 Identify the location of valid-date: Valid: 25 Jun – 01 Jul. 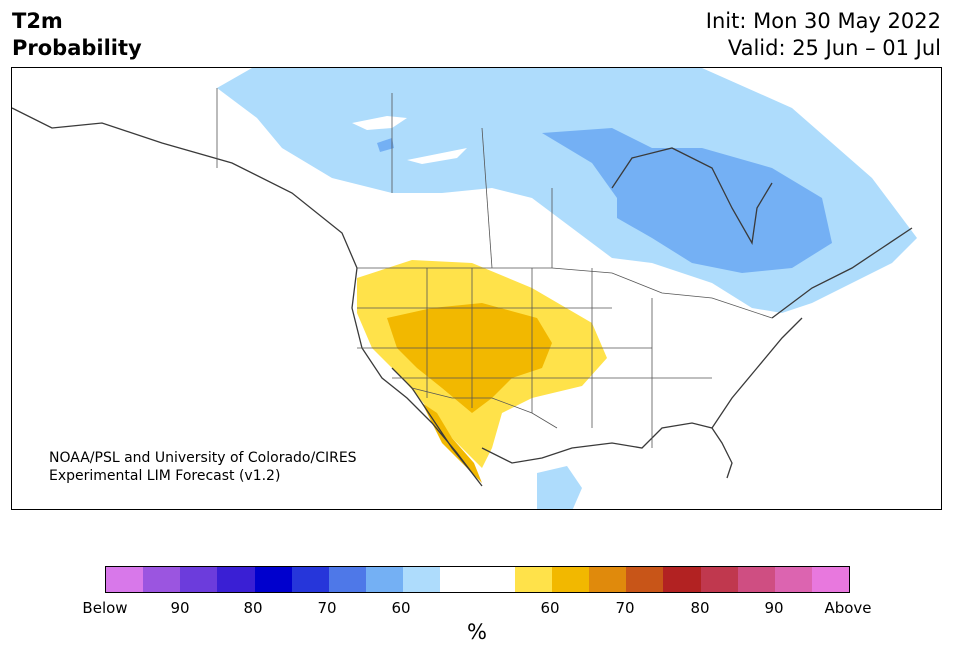
(834, 48).